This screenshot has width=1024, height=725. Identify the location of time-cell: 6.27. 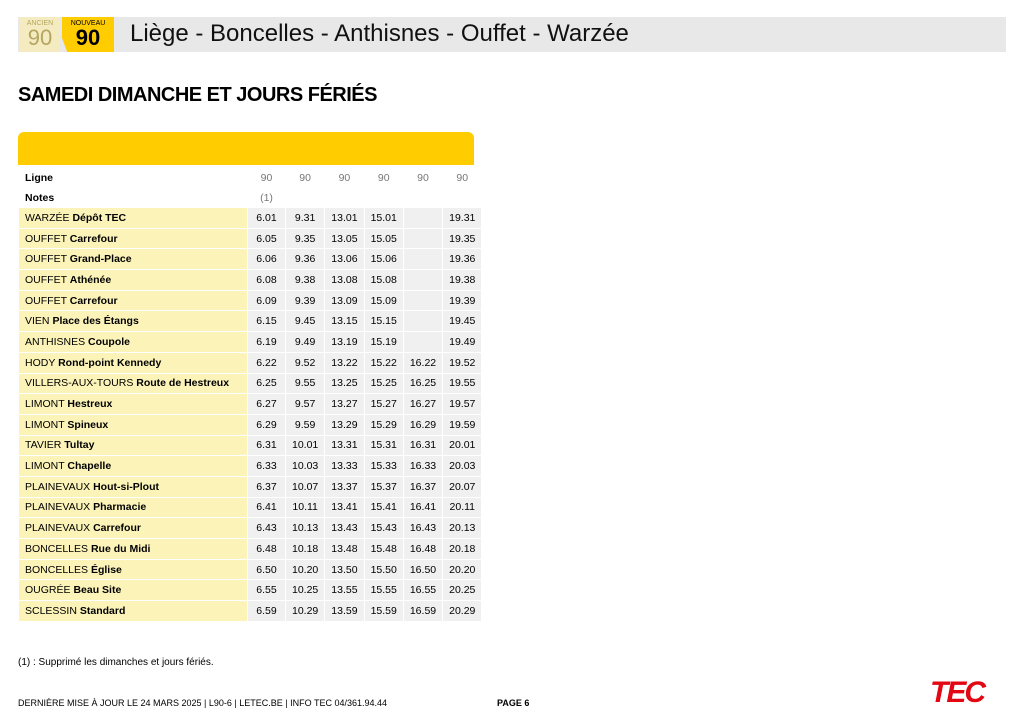
(266, 404).